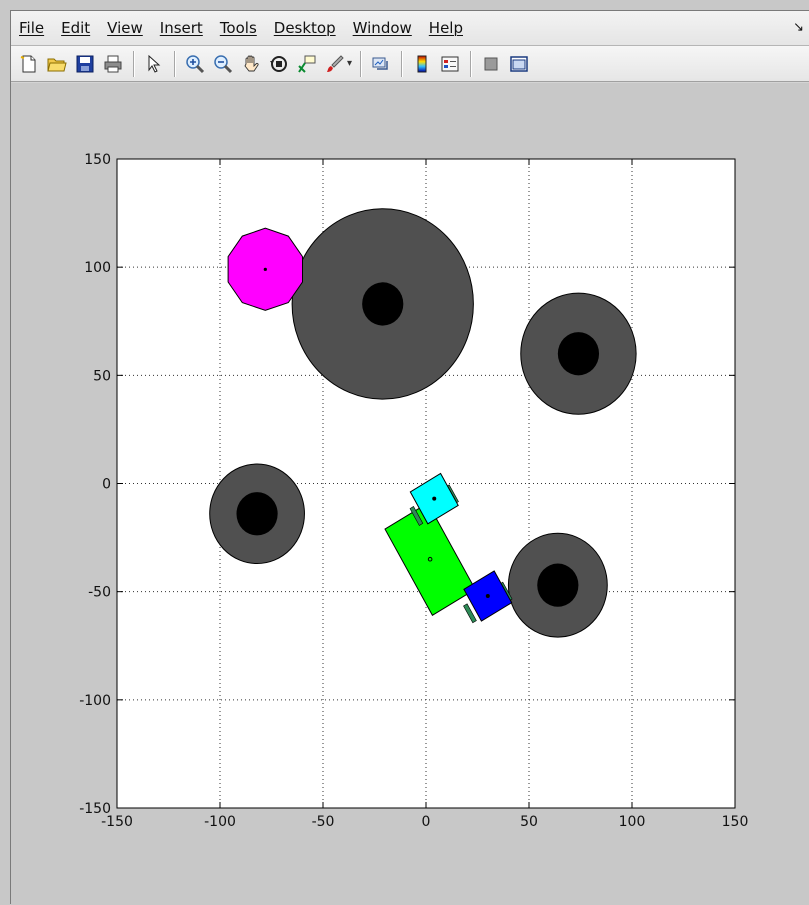  What do you see at coordinates (220, 822) in the screenshot?
I see `x-tick-label: -100` at bounding box center [220, 822].